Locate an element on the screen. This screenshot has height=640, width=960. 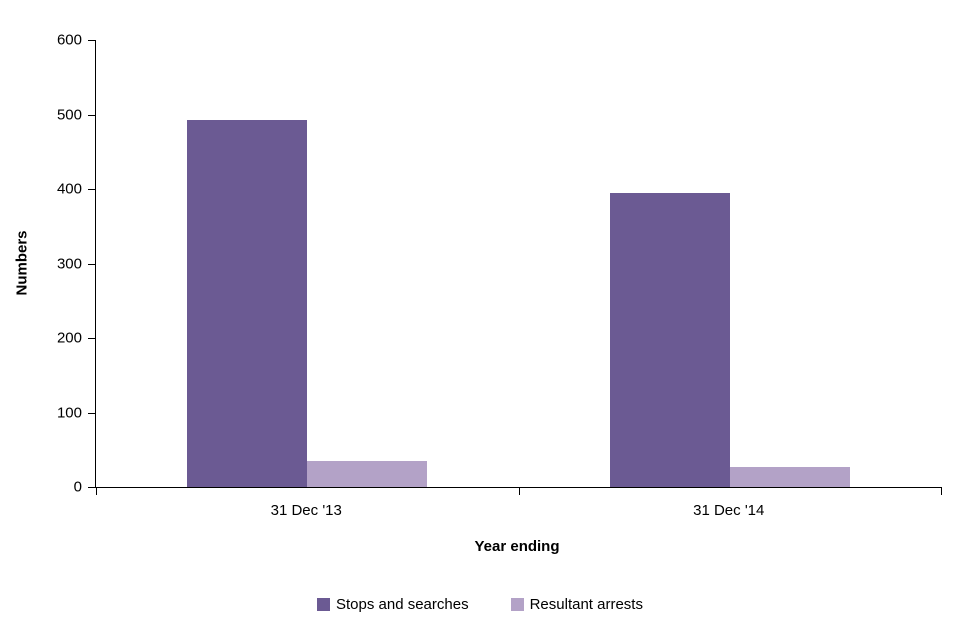
x-axis-title: Year ending is located at coordinates (517, 546).